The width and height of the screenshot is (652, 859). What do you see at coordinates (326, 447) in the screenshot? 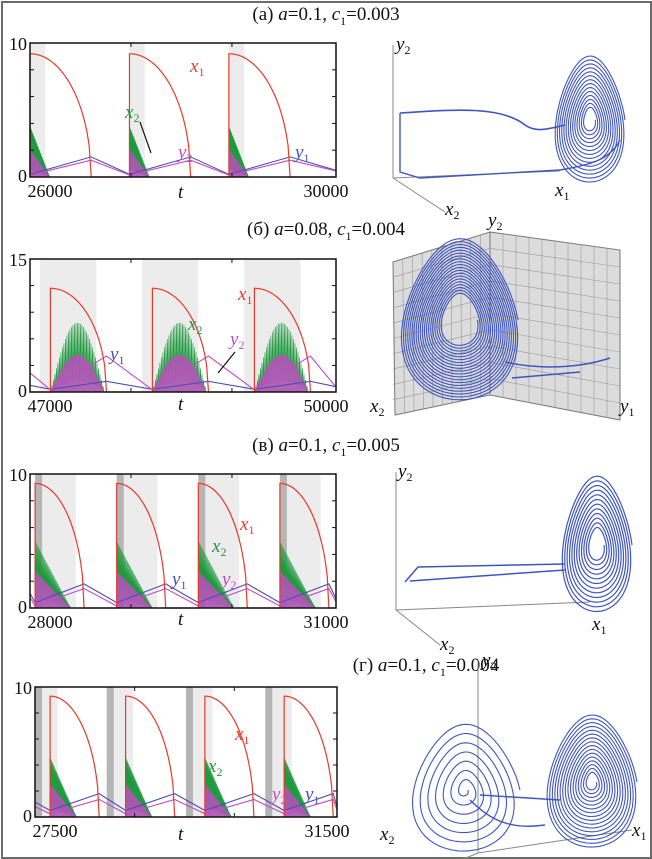
I see `panel-v-title: (в) a=0.1, c1=0.005` at bounding box center [326, 447].